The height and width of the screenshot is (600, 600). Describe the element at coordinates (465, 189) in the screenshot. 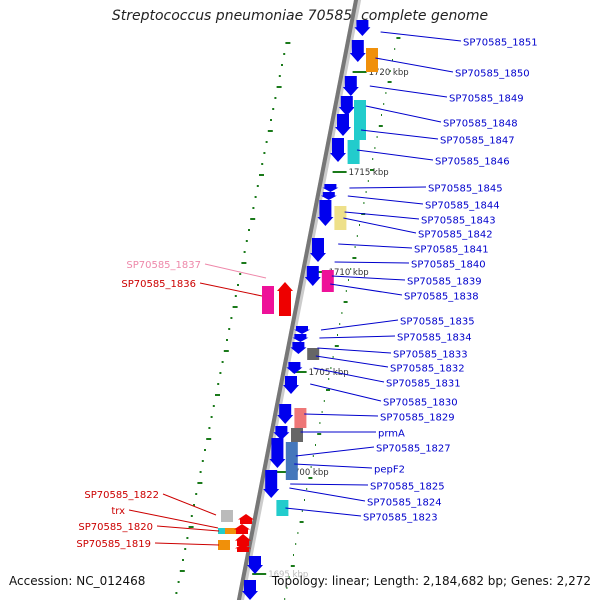

I see `forward-gene-label: SP70585_1845` at that location.